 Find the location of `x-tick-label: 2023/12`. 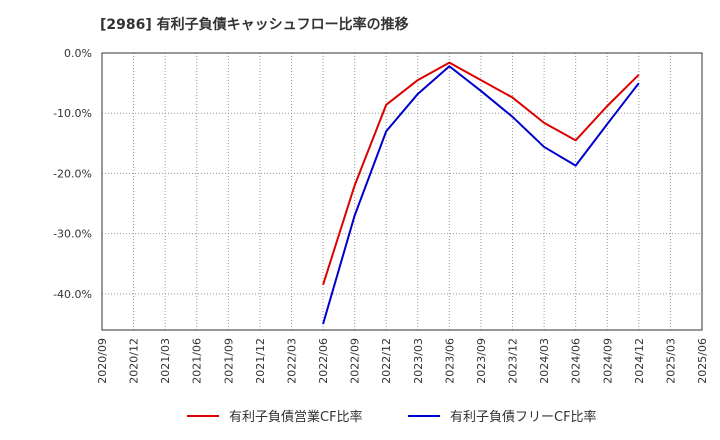

x-tick-label: 2023/12 is located at coordinates (513, 361).